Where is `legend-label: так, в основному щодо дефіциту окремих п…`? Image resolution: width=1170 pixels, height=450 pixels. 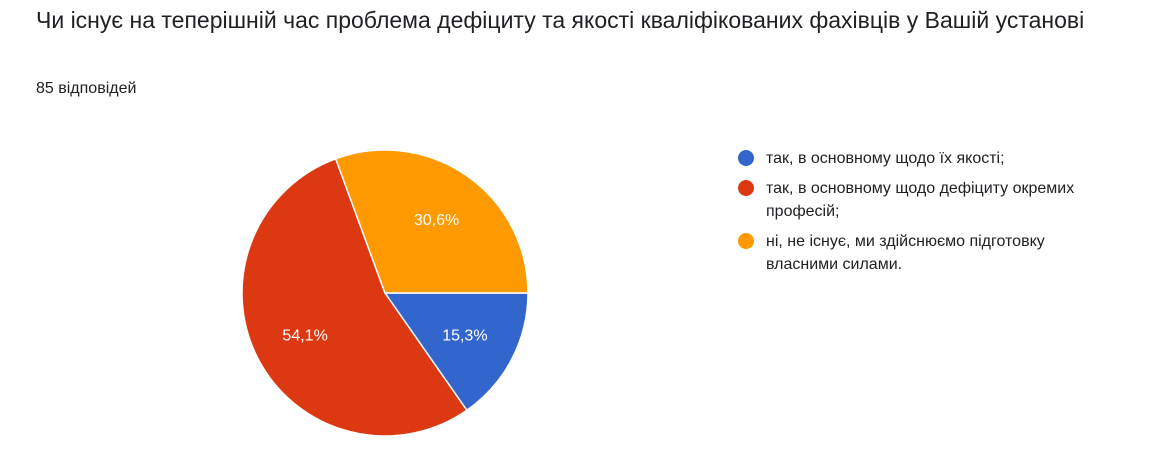
legend-label: так, в основному щодо дефіциту окремих п… is located at coordinates (920, 200).